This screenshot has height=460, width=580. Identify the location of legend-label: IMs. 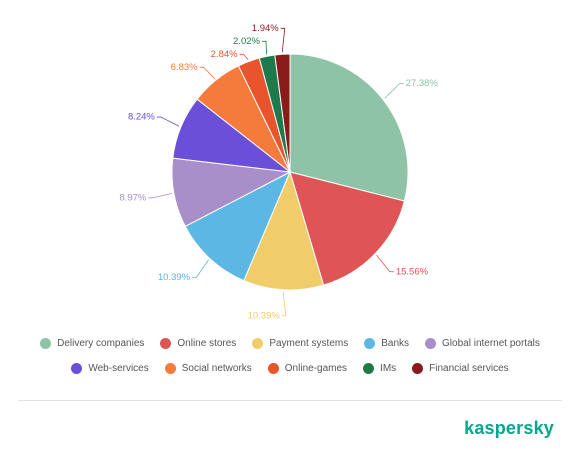
(388, 368).